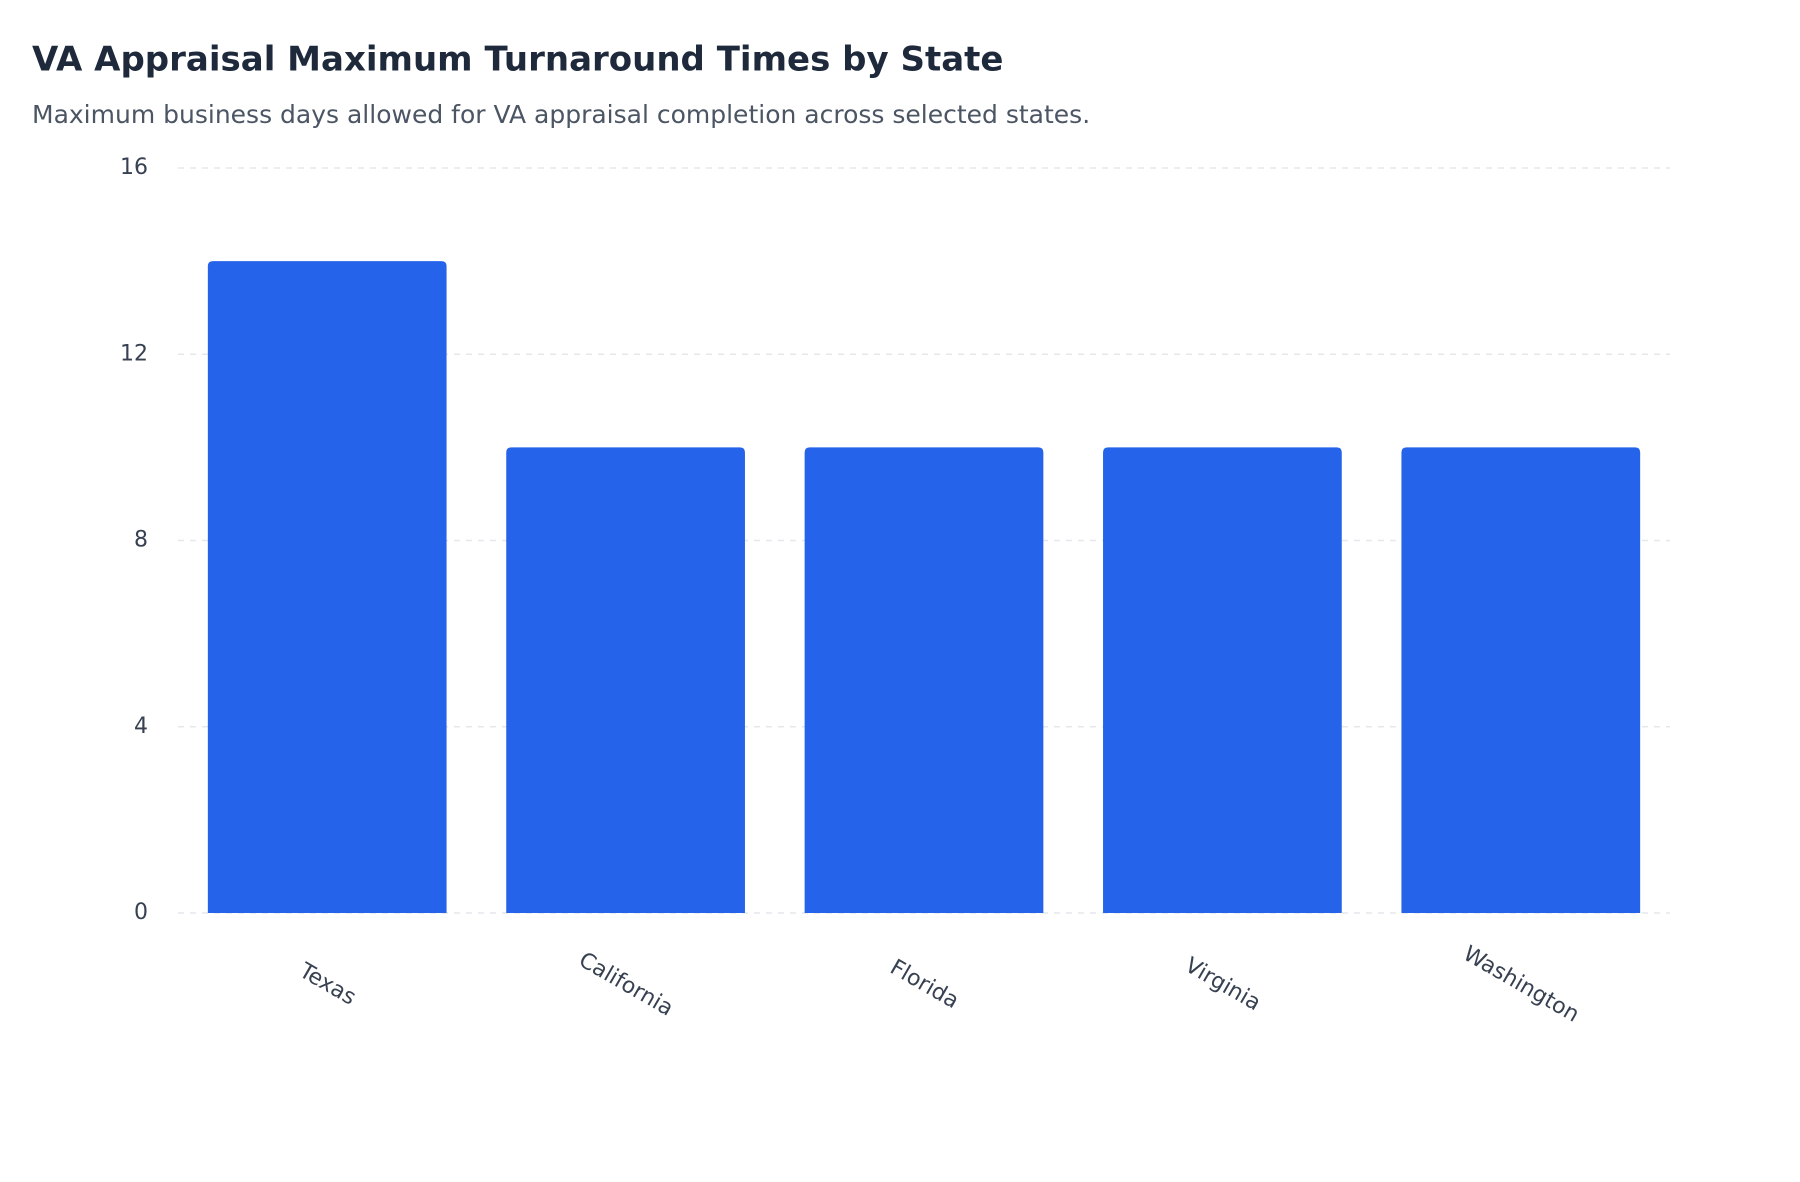 This screenshot has height=1182, width=1800. What do you see at coordinates (134, 167) in the screenshot?
I see `y-tick-label: 16` at bounding box center [134, 167].